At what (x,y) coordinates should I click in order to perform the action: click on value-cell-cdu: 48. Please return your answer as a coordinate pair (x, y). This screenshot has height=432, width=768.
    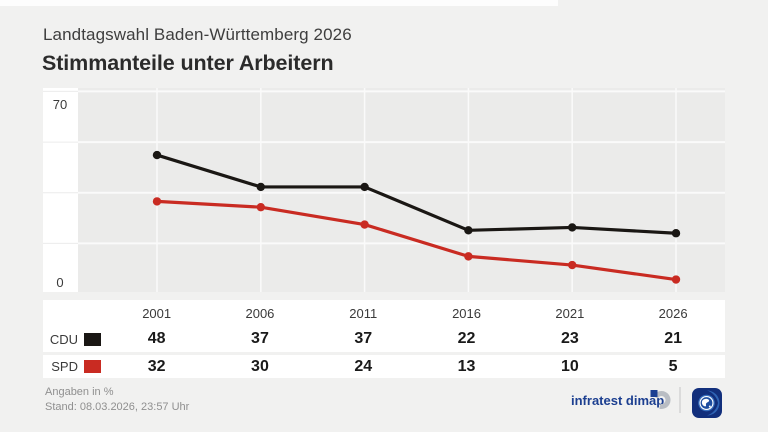
    Looking at the image, I should click on (156, 338).